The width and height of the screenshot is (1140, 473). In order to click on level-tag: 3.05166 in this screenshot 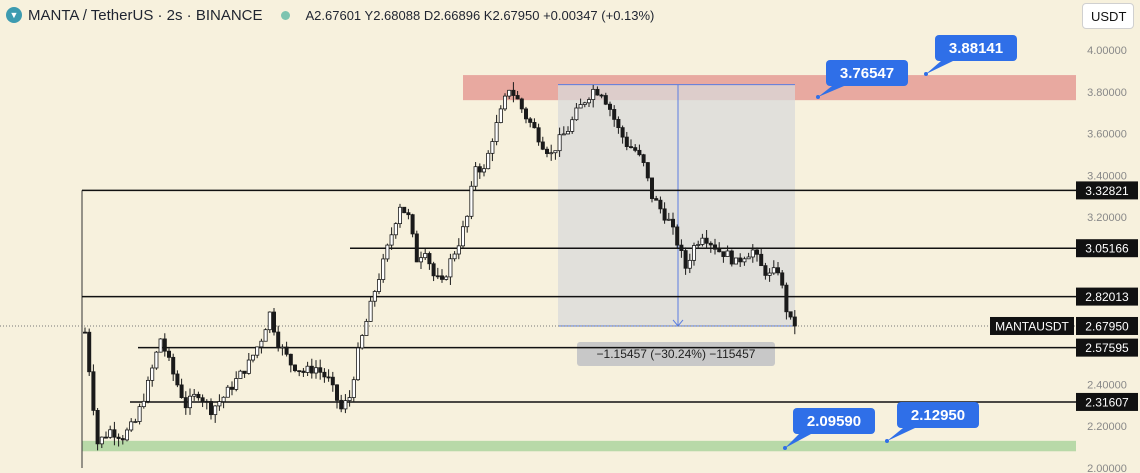, I will do `click(1107, 249)`.